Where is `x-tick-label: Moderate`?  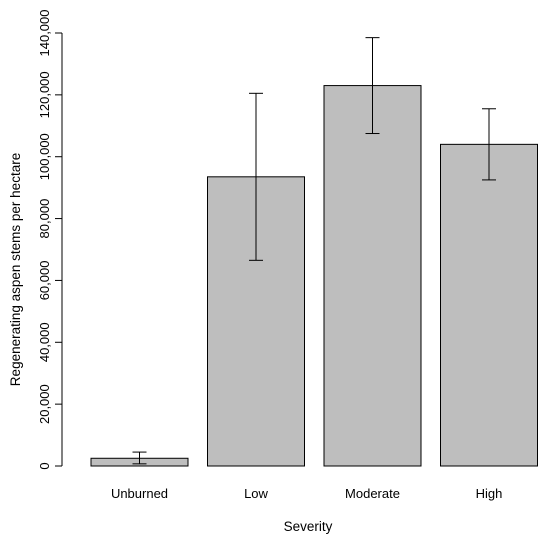
x-tick-label: Moderate is located at coordinates (372, 493).